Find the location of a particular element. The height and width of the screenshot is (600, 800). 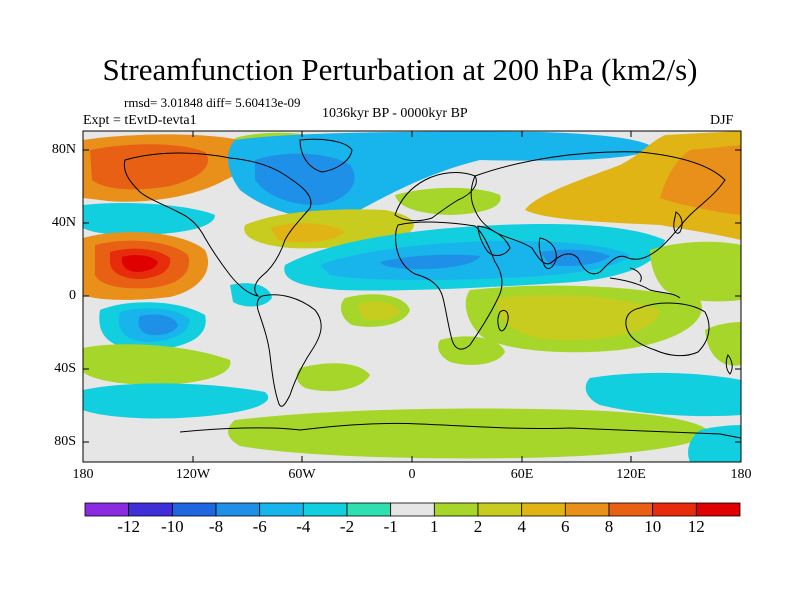

contour-arctic-warm-west-core is located at coordinates (149, 167).